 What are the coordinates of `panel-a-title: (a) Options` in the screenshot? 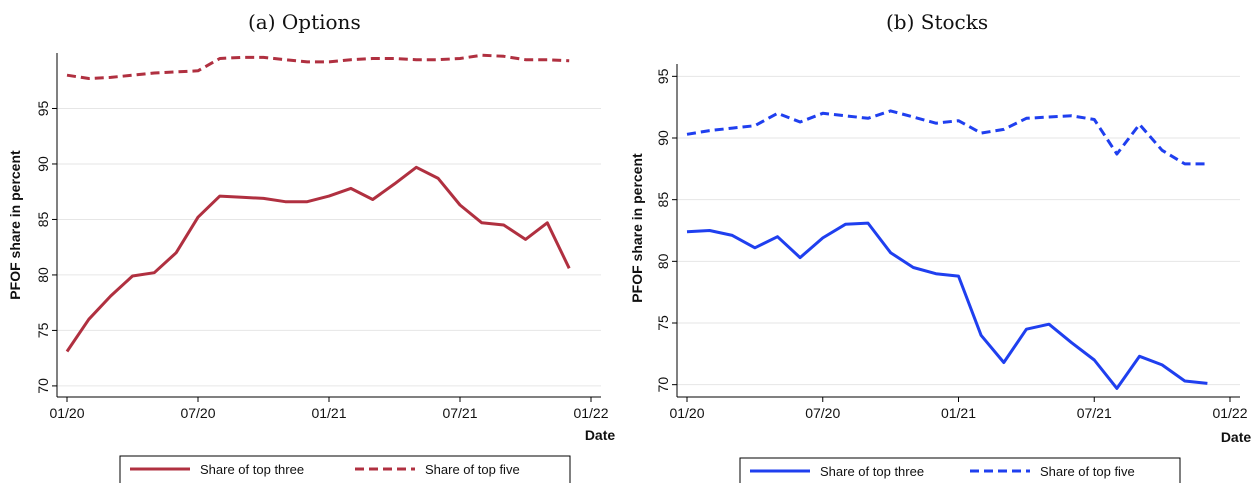 It's located at (304, 22).